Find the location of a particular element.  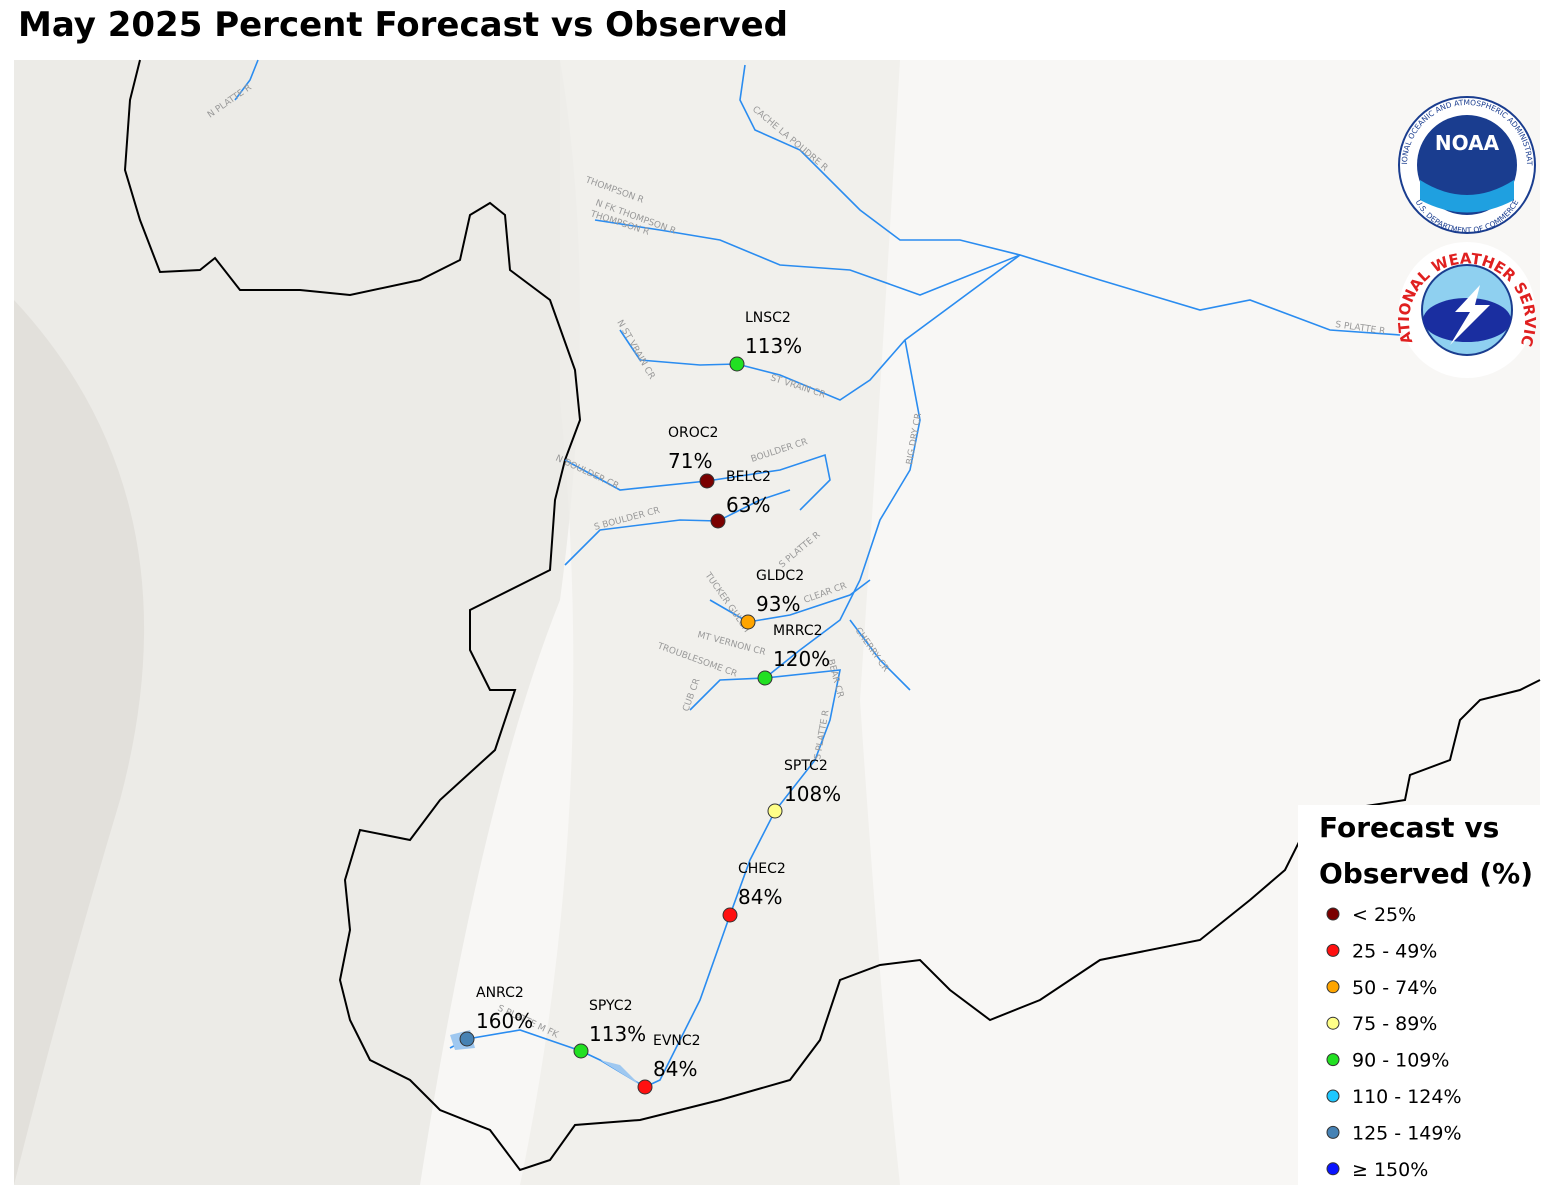

map-title: May 2025 Percent Forecast vs Observed is located at coordinates (403, 25).